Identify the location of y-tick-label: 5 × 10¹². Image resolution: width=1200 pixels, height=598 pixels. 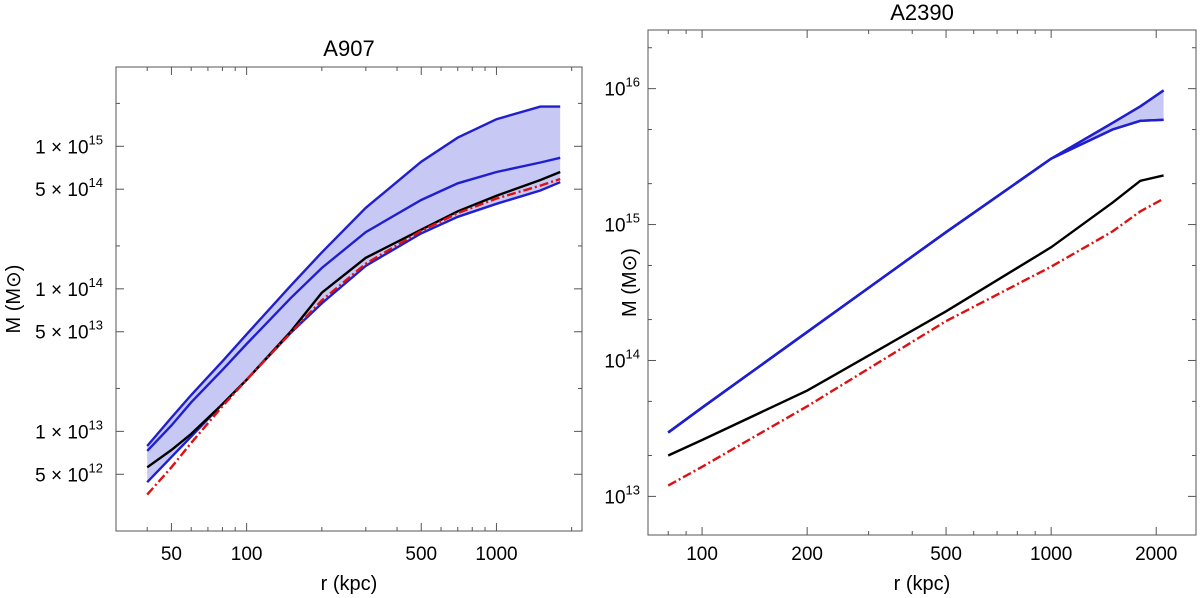
(69, 473).